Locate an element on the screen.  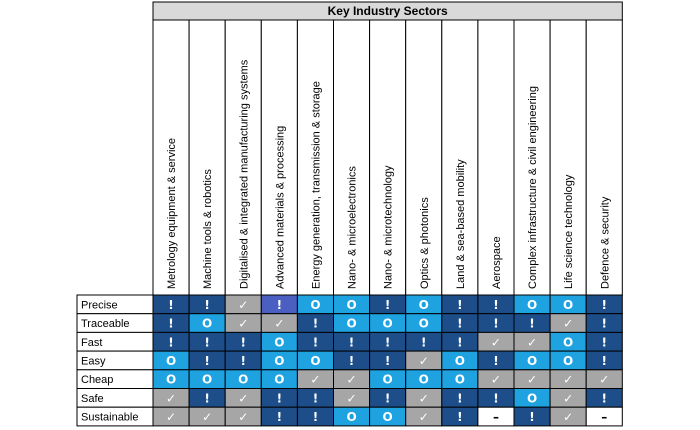
matrix-cell-symbol: – is located at coordinates (604, 417).